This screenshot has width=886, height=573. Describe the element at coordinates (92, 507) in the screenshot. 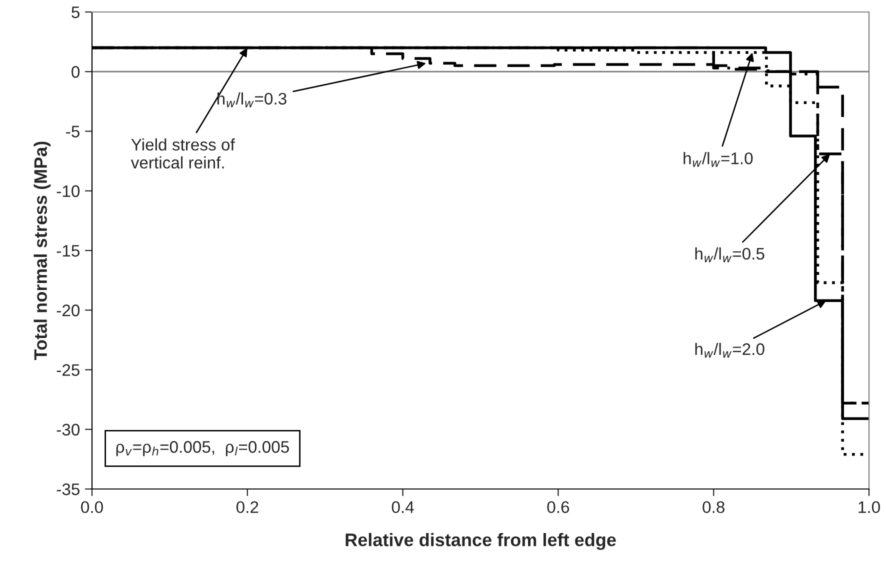

I see `x-tick-label: 0.0` at that location.